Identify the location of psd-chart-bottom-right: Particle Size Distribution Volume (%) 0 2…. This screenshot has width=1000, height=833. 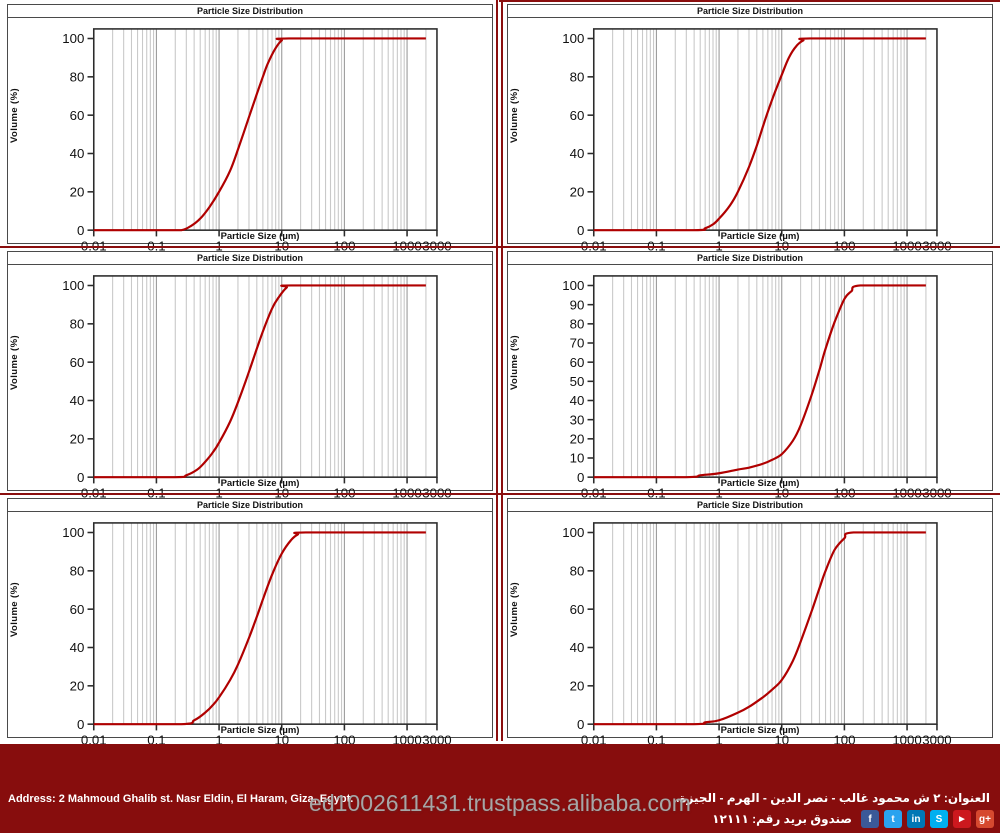
(750, 622).